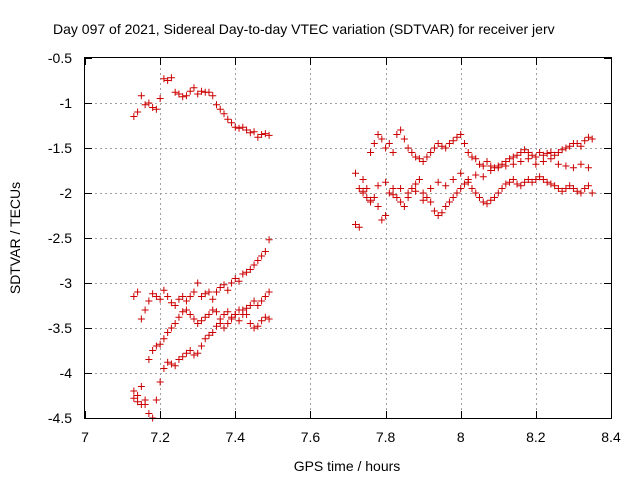  I want to click on x-tick-label: 7.4, so click(236, 437).